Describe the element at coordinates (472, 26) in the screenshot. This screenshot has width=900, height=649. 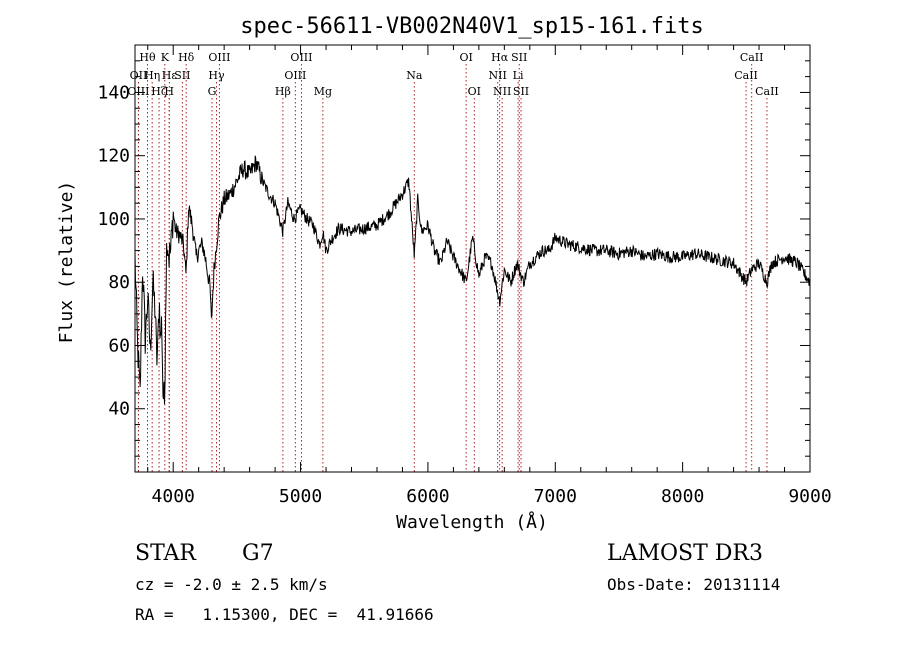
I see `chart-title: spec-56611-VB002N40V1_sp15-161.fits` at that location.